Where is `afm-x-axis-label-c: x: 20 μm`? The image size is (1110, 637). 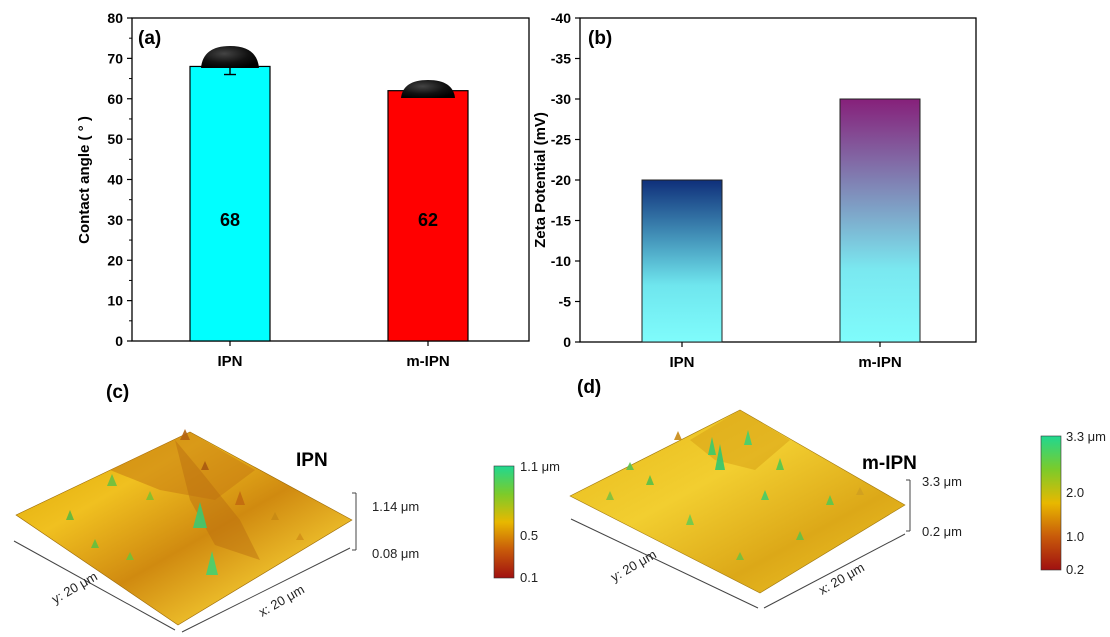
afm-x-axis-label-c: x: 20 μm is located at coordinates (281, 601).